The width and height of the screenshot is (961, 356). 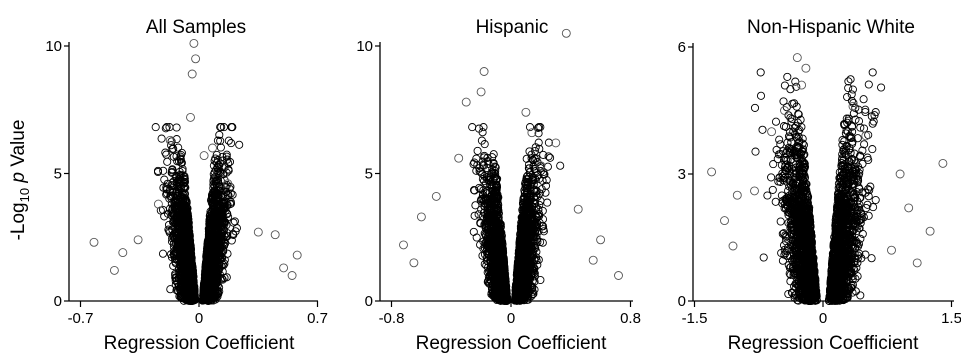 What do you see at coordinates (20, 180) in the screenshot?
I see `y-axis-label: -Log10 p Value` at bounding box center [20, 180].